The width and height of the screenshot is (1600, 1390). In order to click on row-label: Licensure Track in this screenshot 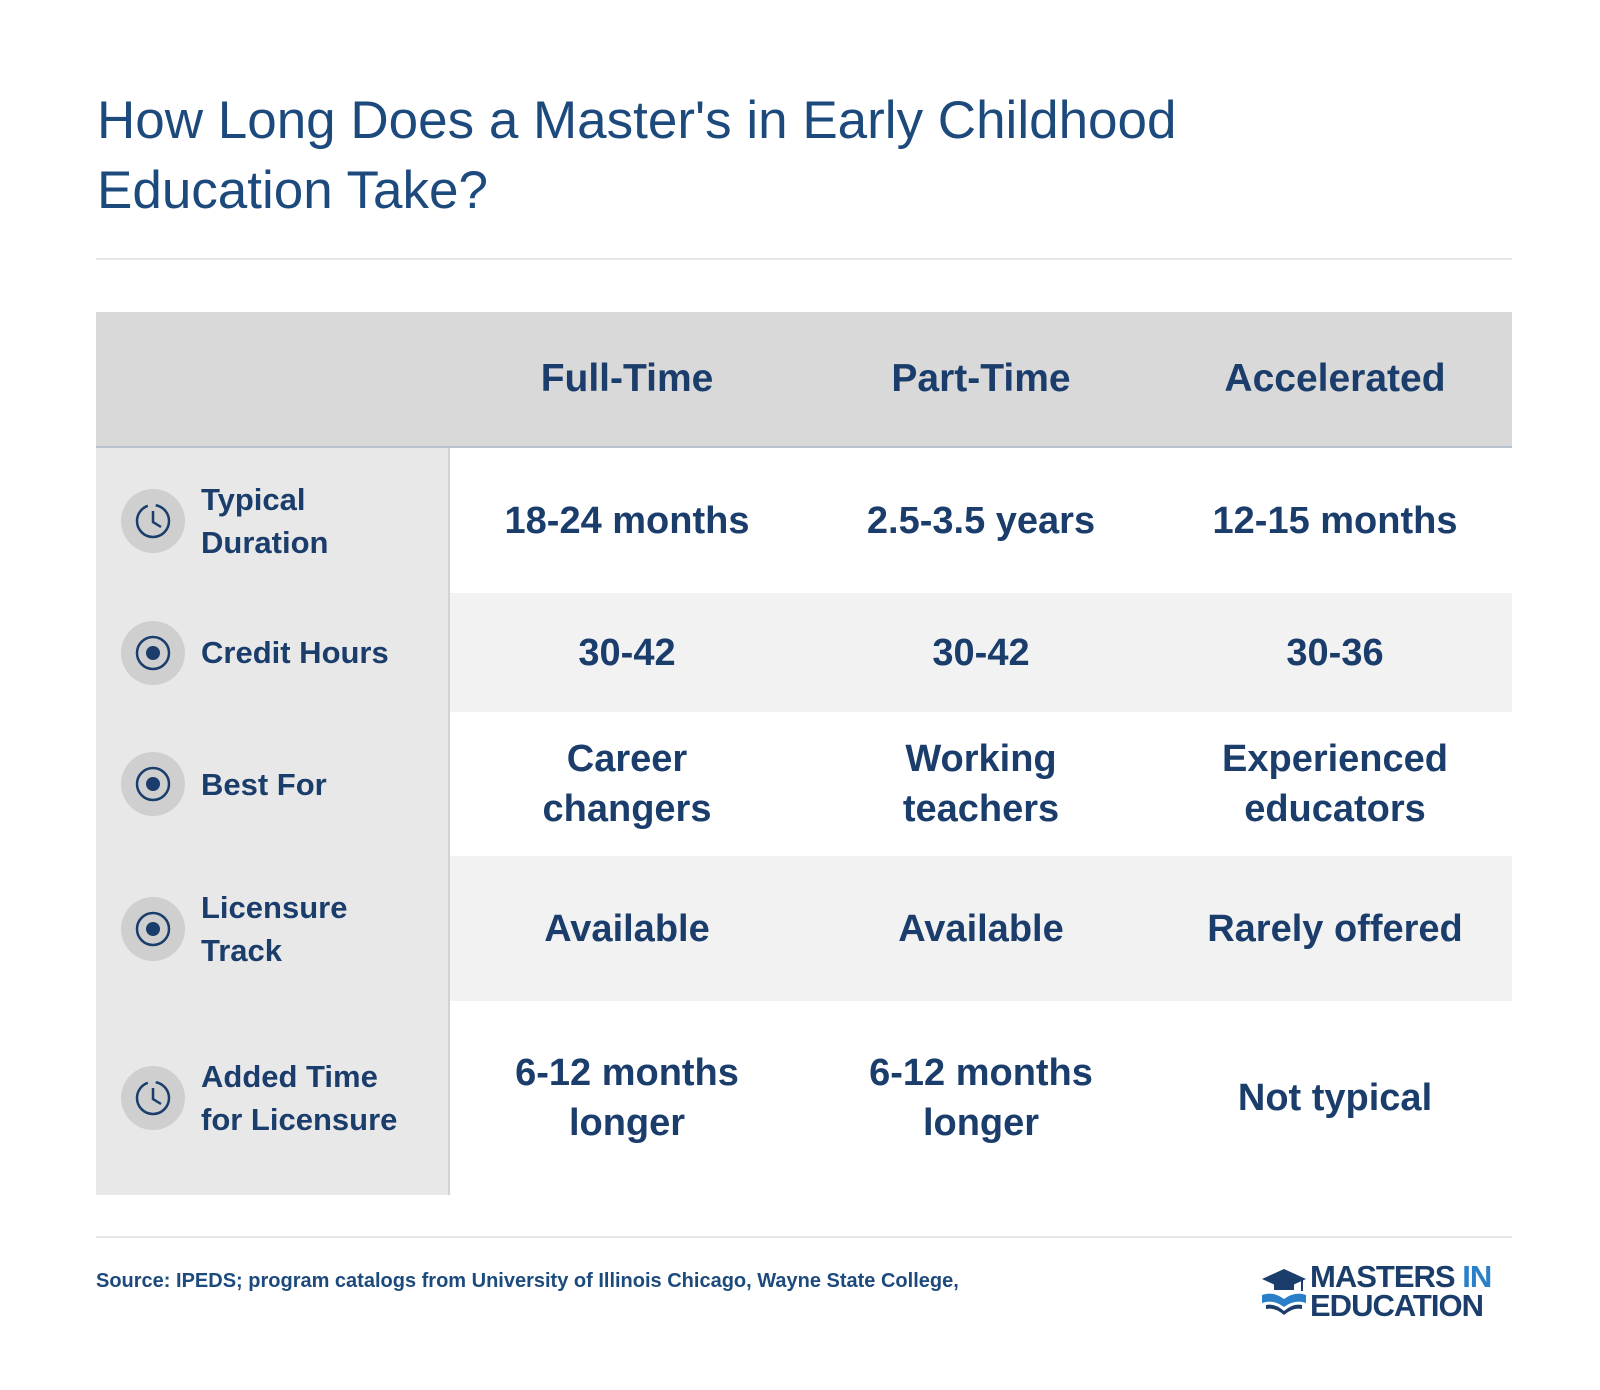, I will do `click(274, 928)`.